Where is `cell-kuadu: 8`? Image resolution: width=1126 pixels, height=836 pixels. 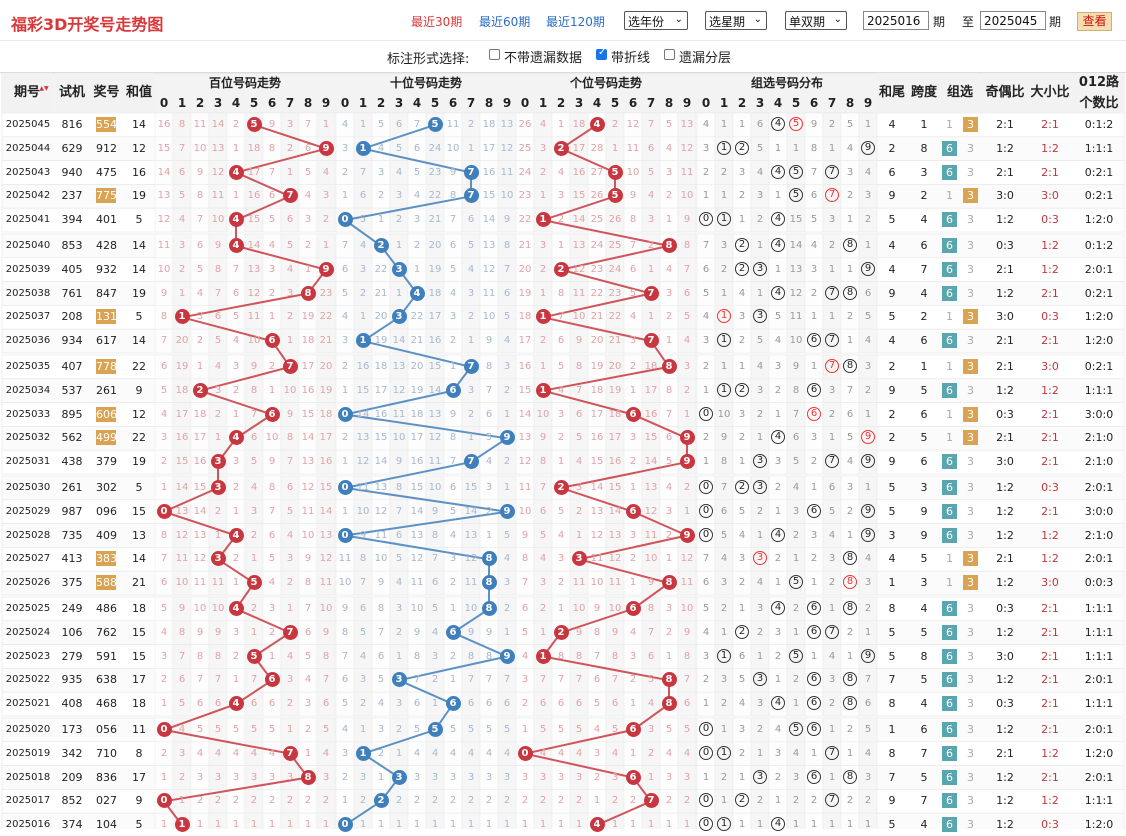 cell-kuadu: 8 is located at coordinates (924, 148).